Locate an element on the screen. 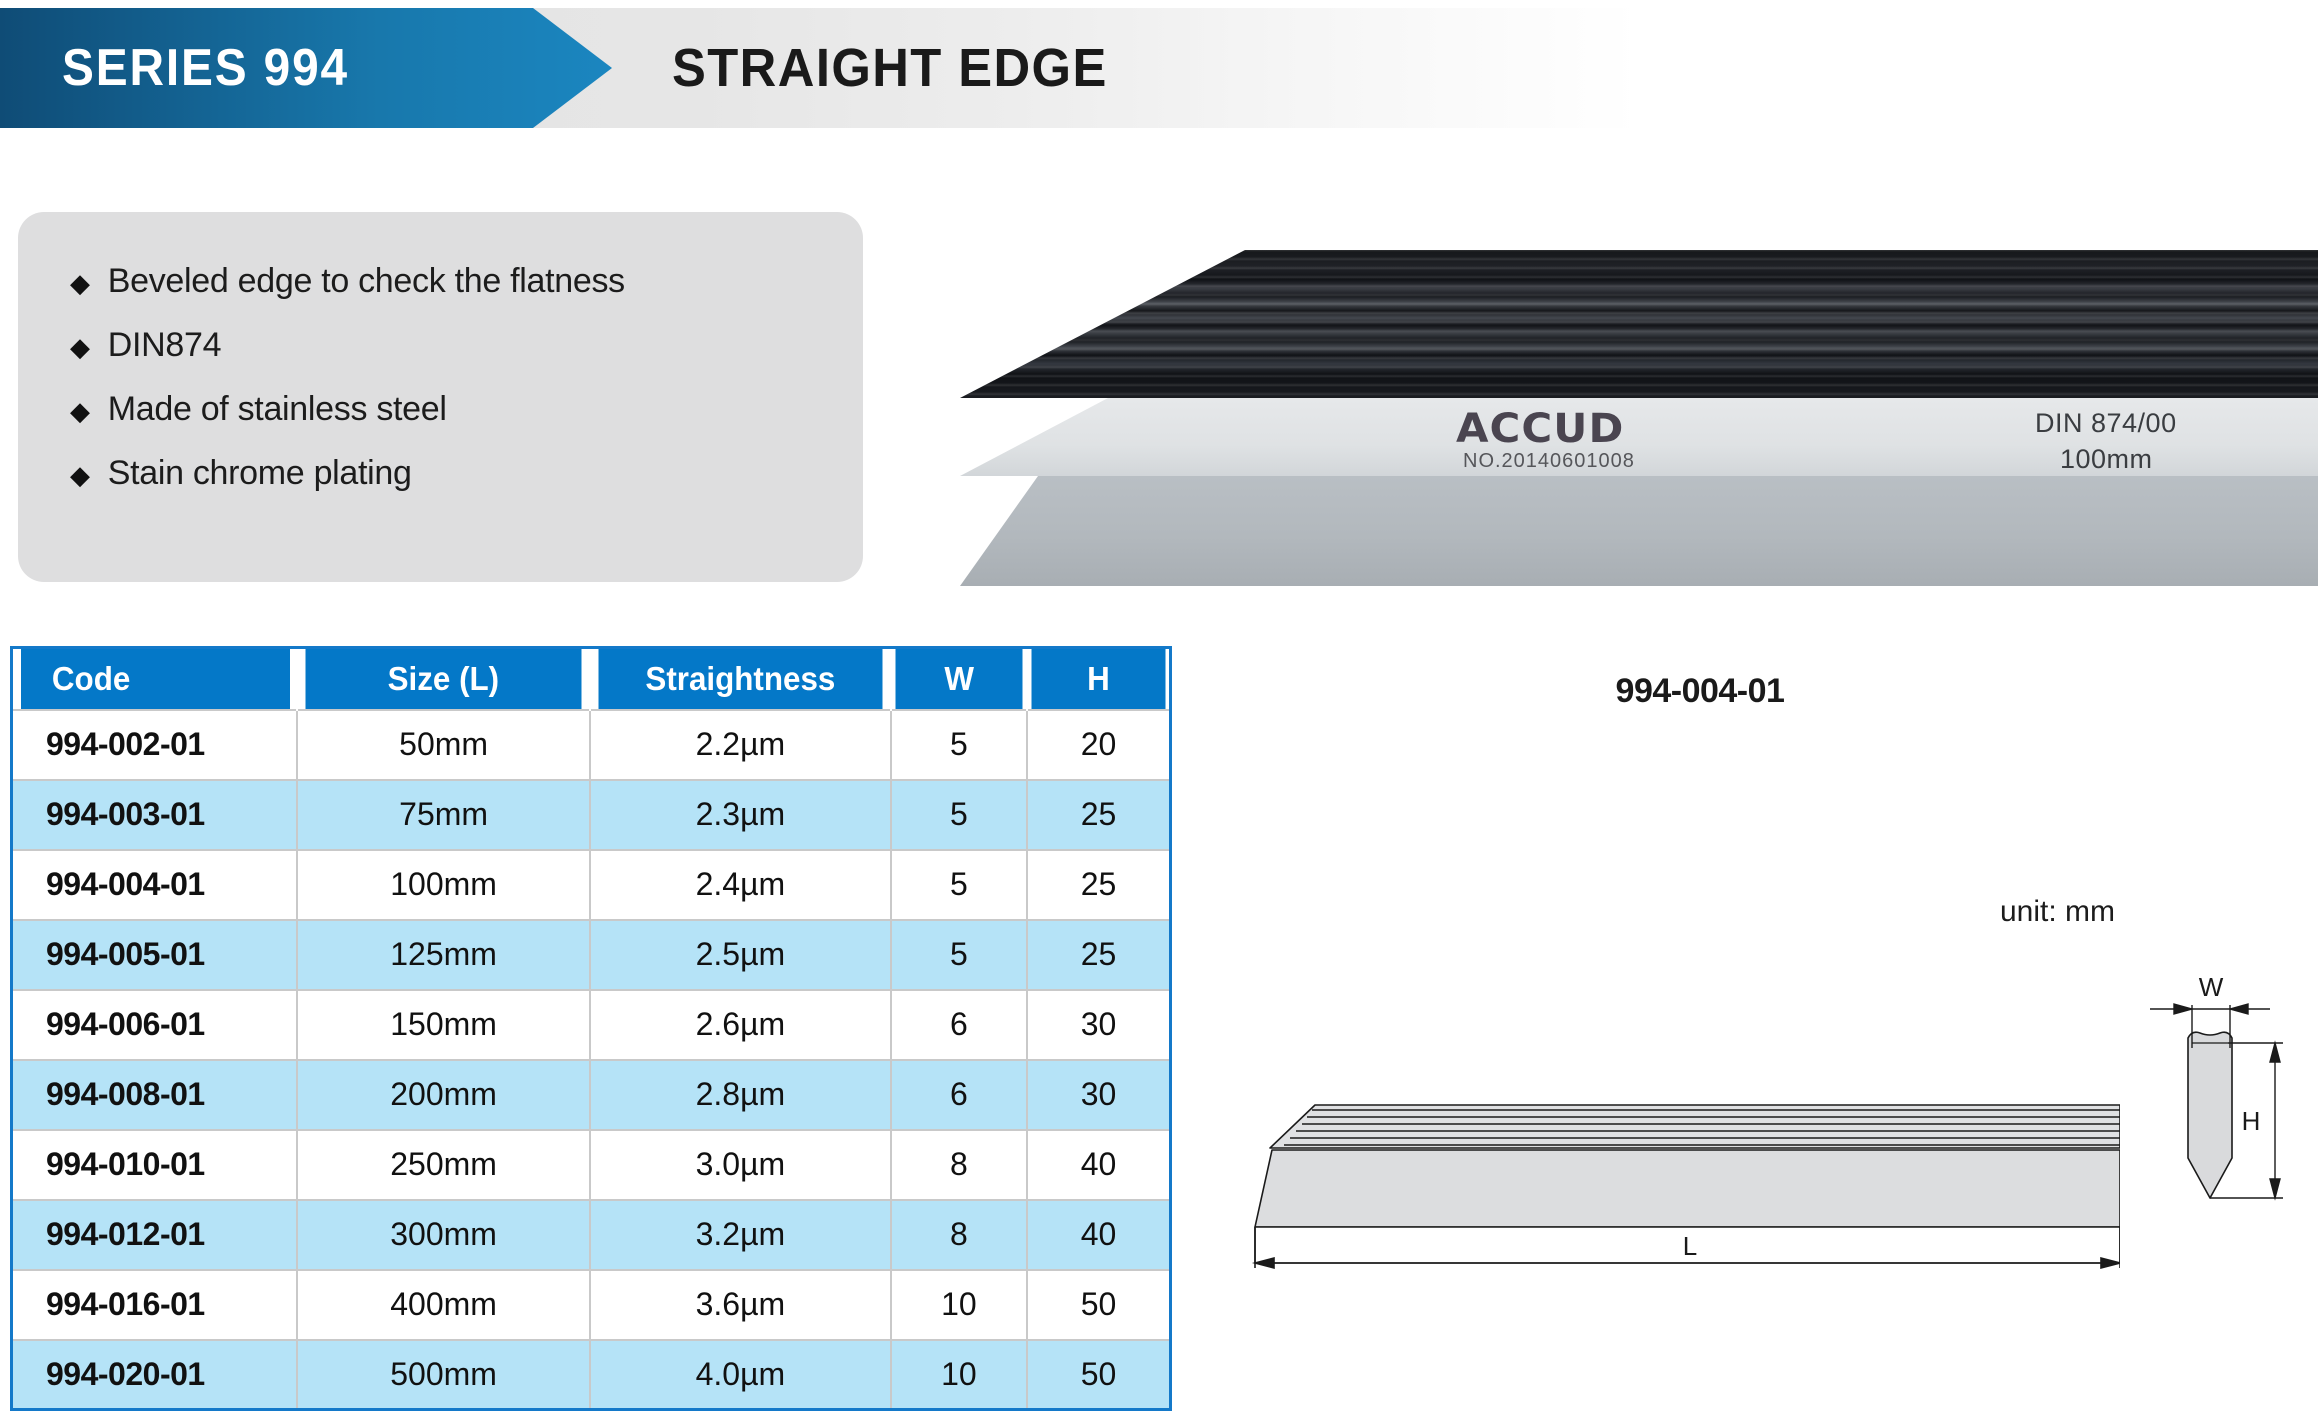  series-arrow-shape is located at coordinates (306, 68).